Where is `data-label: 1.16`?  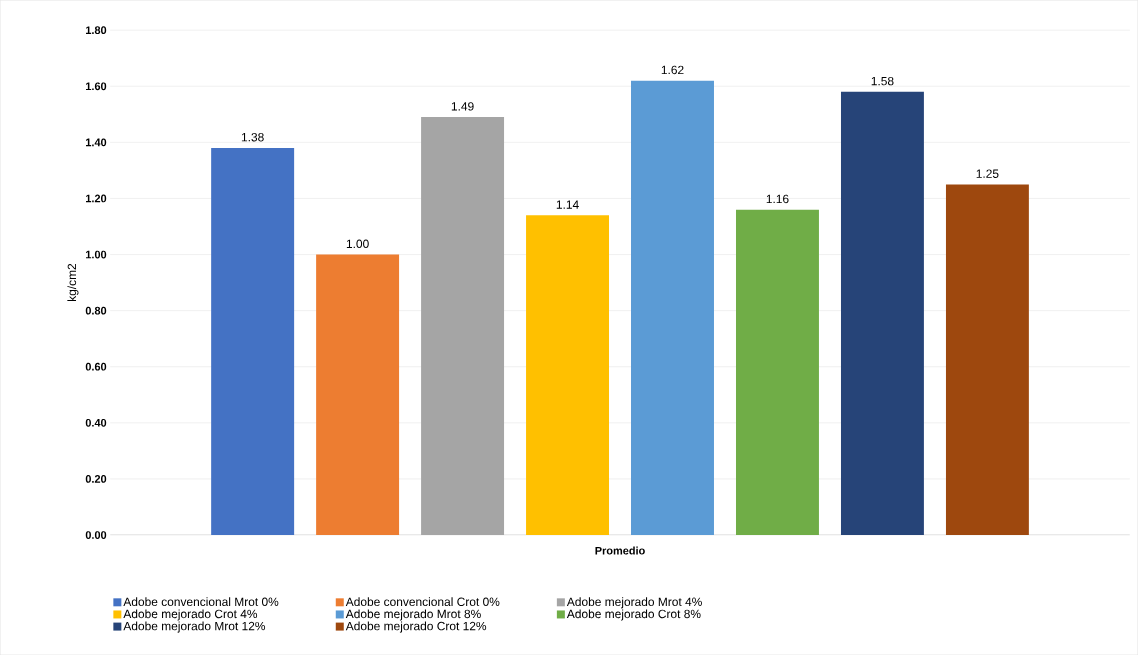 data-label: 1.16 is located at coordinates (777, 199).